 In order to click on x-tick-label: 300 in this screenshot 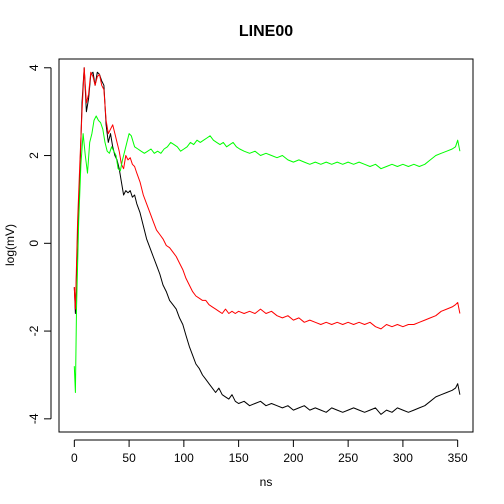, I will do `click(403, 458)`.